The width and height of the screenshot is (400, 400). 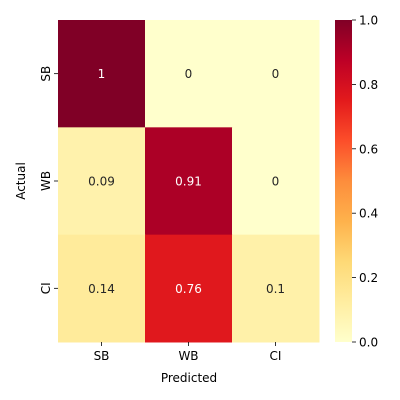 I want to click on colorbar-tick-label: 0.4, so click(x=368, y=214).